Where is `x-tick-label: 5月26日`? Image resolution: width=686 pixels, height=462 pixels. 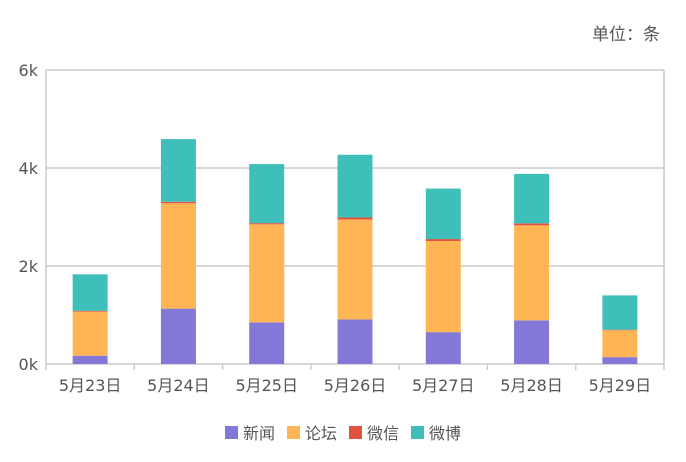 x-tick-label: 5月26日 is located at coordinates (355, 385).